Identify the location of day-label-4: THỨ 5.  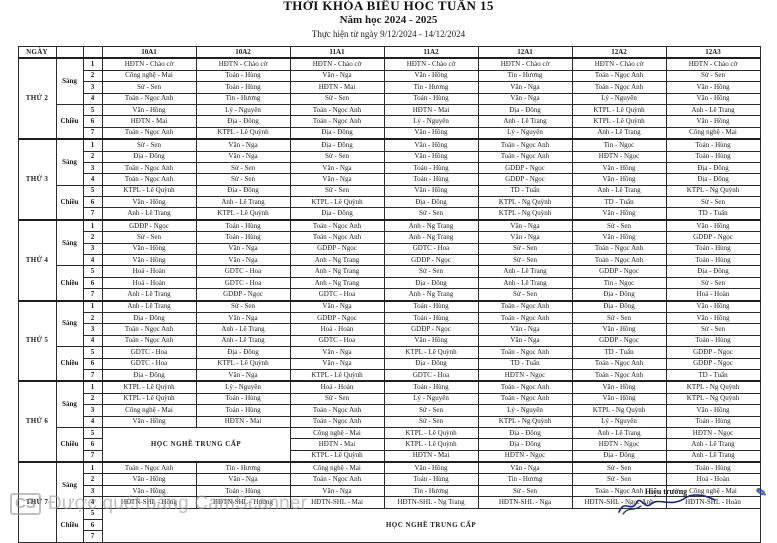
(37, 340).